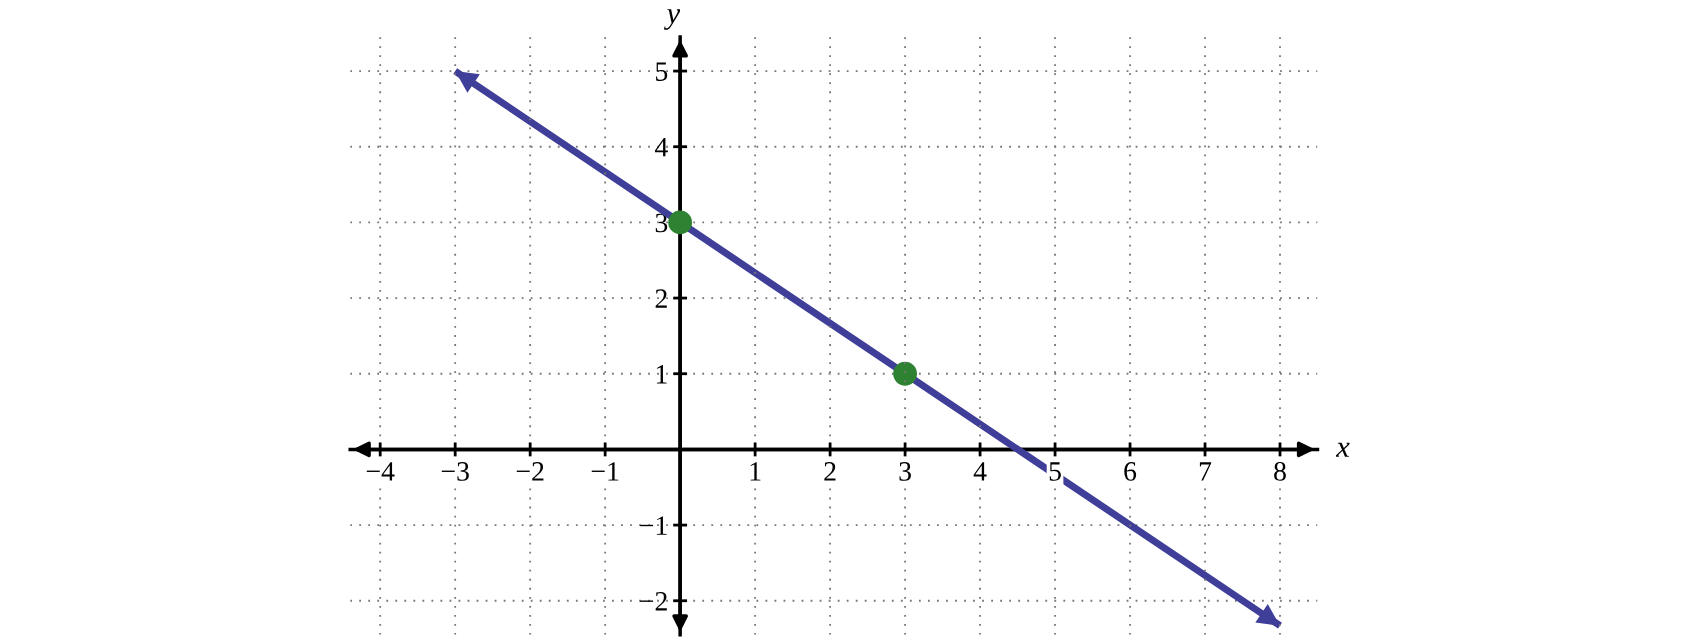 The width and height of the screenshot is (1700, 638). Describe the element at coordinates (530, 471) in the screenshot. I see `x-tick-label: −2` at that location.